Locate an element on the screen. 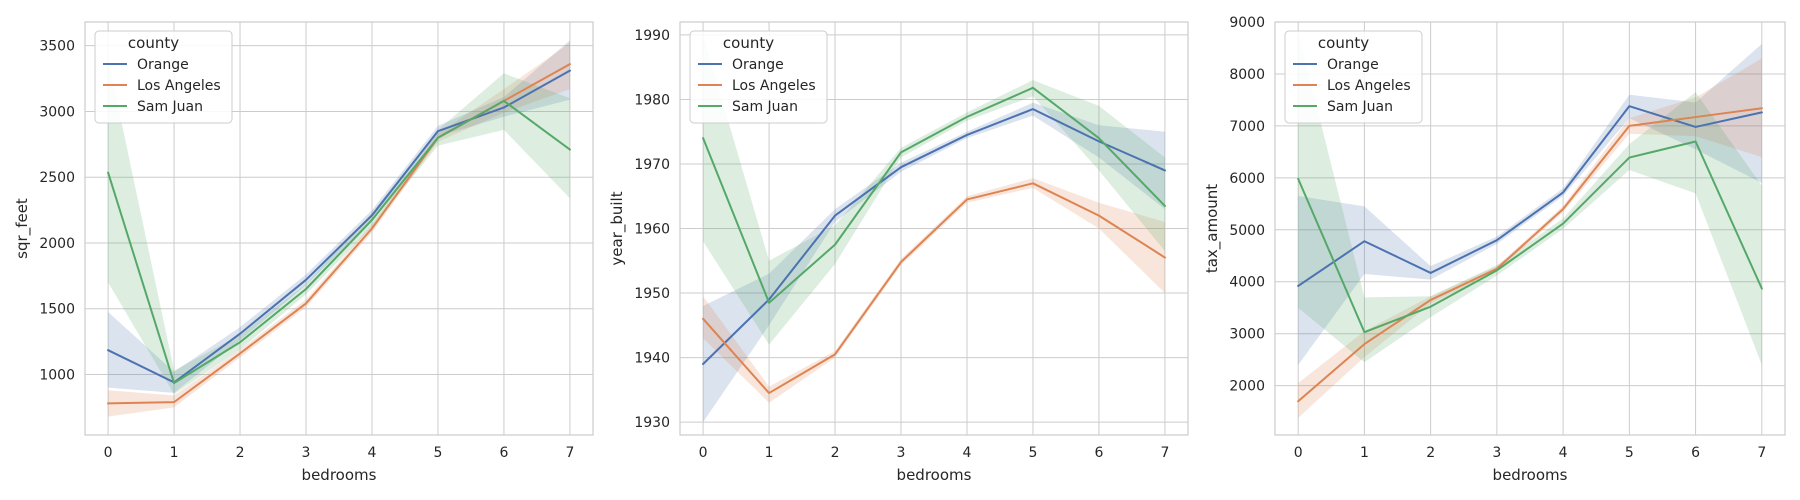  y-tick-label: 2500 is located at coordinates (57, 178).